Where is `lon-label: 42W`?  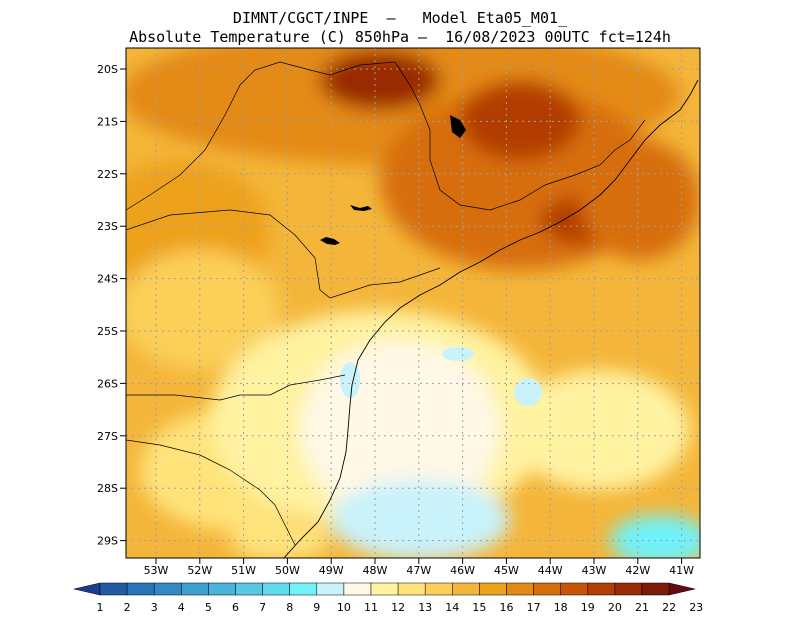
lon-label: 42W is located at coordinates (637, 570).